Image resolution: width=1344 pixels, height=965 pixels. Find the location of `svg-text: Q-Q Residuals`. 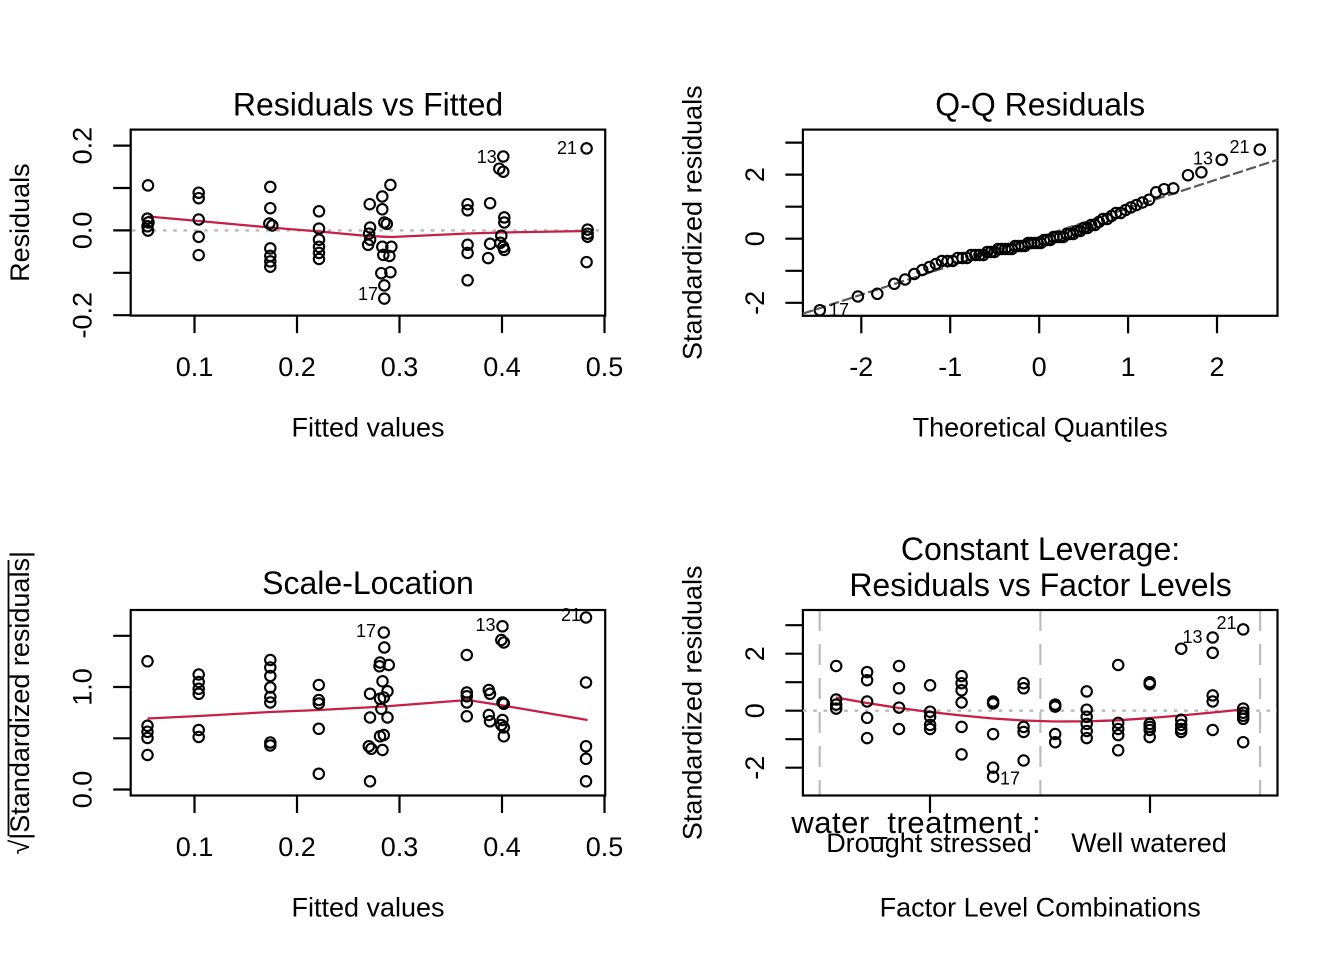

svg-text: Q-Q Residuals is located at coordinates (1040, 105).